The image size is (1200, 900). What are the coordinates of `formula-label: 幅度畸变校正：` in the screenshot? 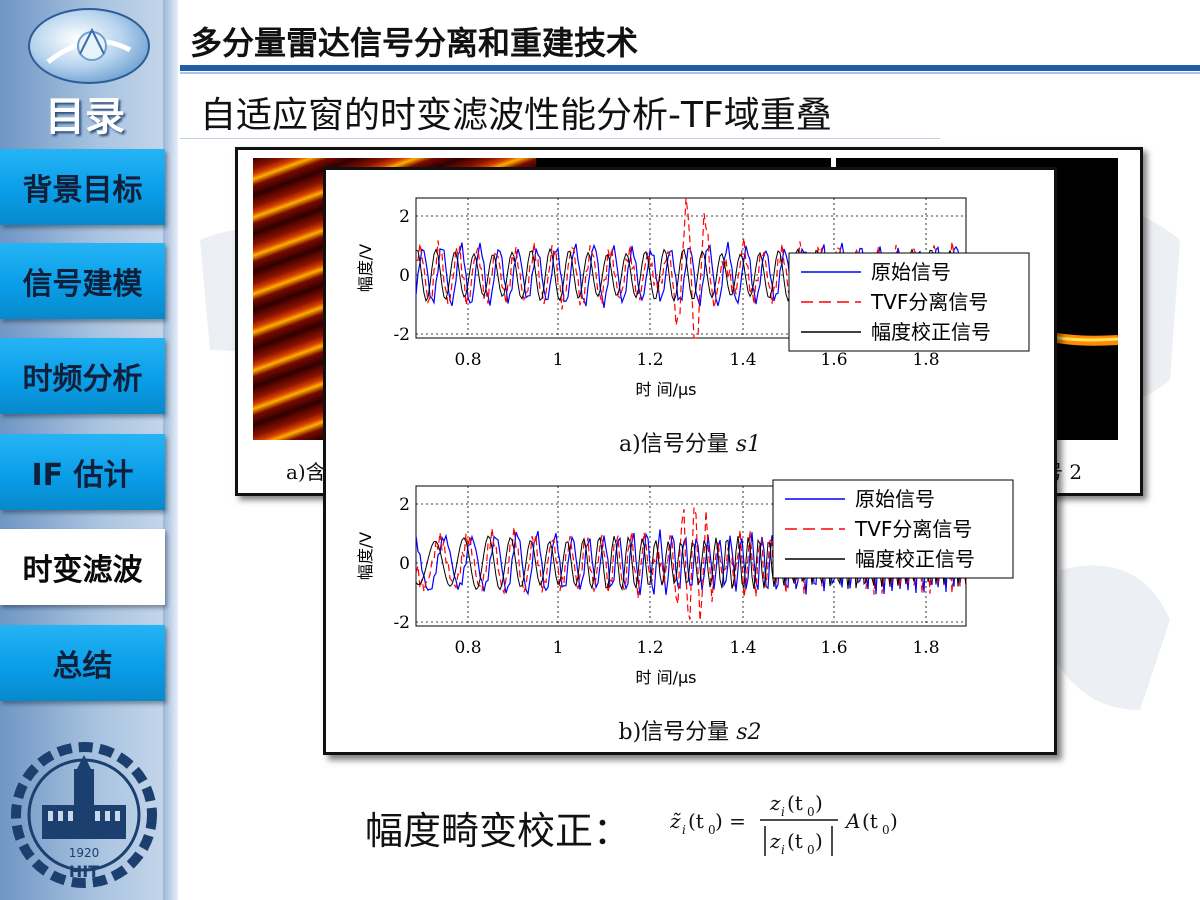 It's located at (498, 831).